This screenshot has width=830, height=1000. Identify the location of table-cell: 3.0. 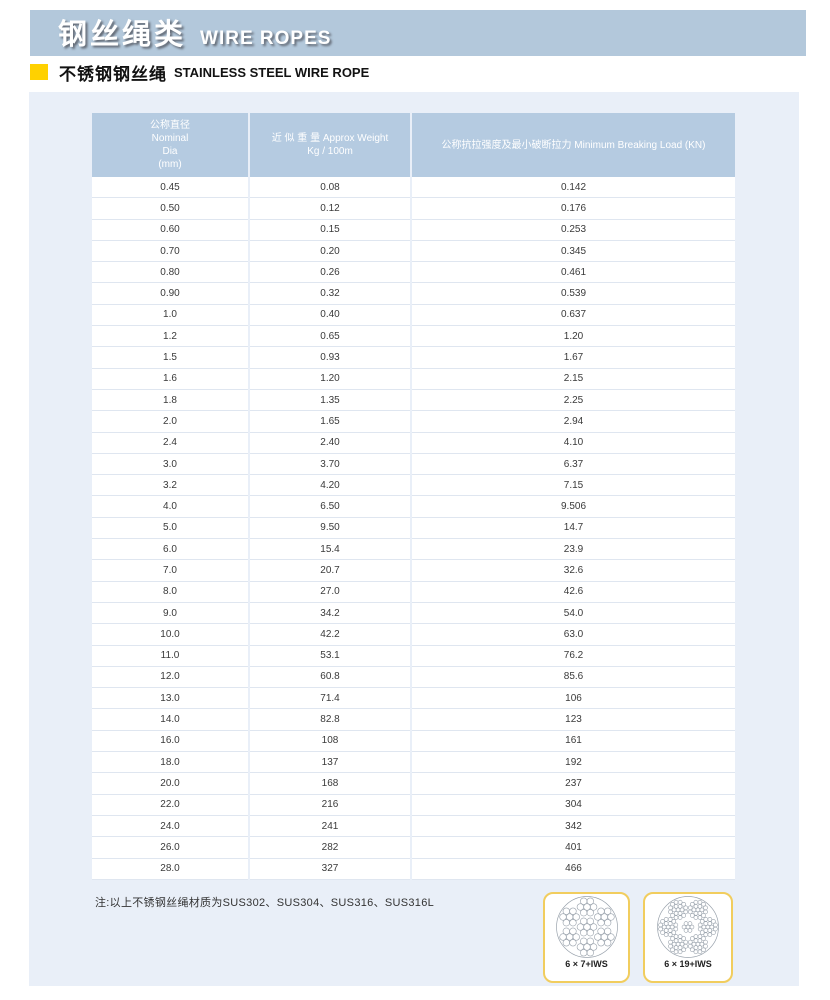
(170, 464).